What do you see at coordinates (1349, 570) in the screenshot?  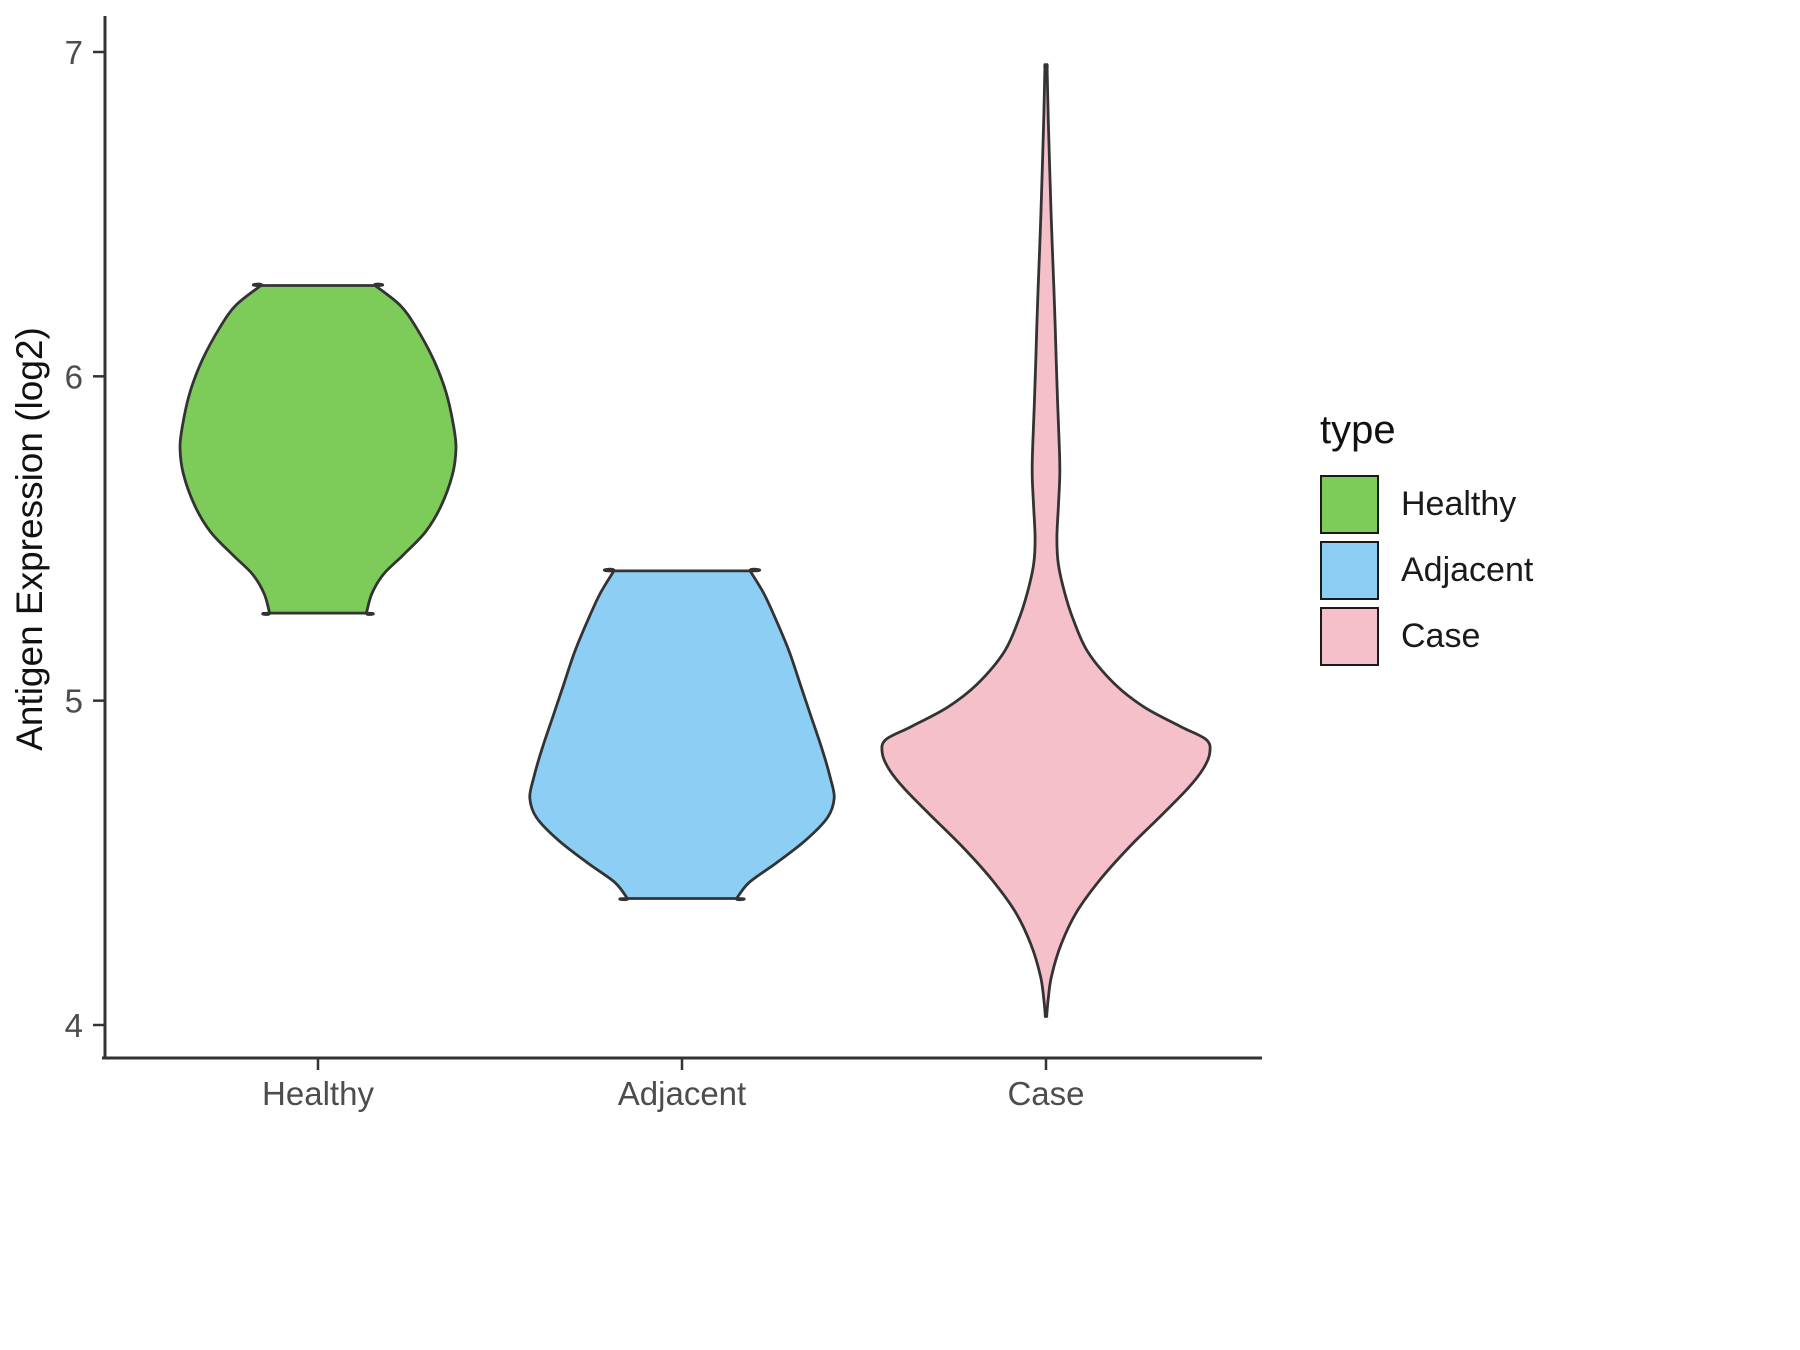 I see `legend-key-adjacent` at bounding box center [1349, 570].